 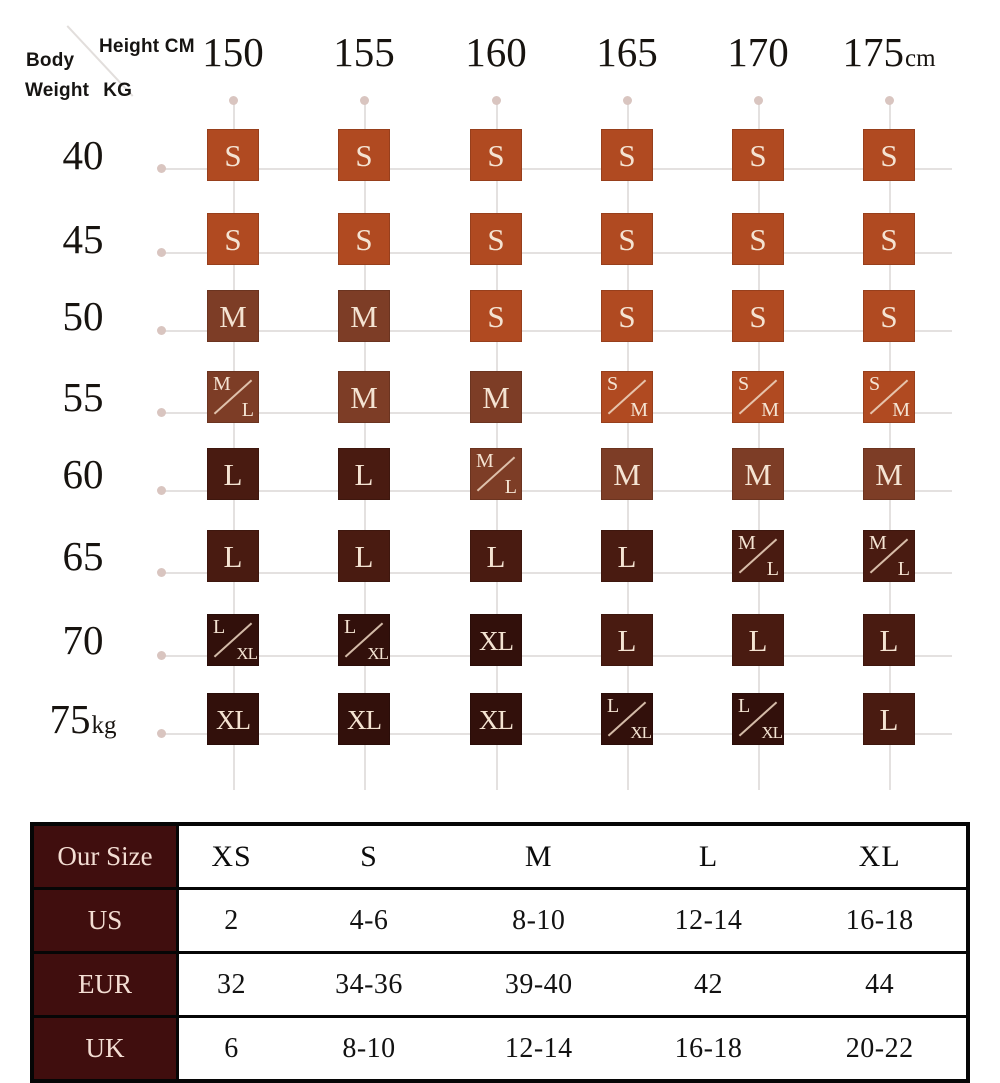 What do you see at coordinates (364, 52) in the screenshot?
I see `height-value: 155` at bounding box center [364, 52].